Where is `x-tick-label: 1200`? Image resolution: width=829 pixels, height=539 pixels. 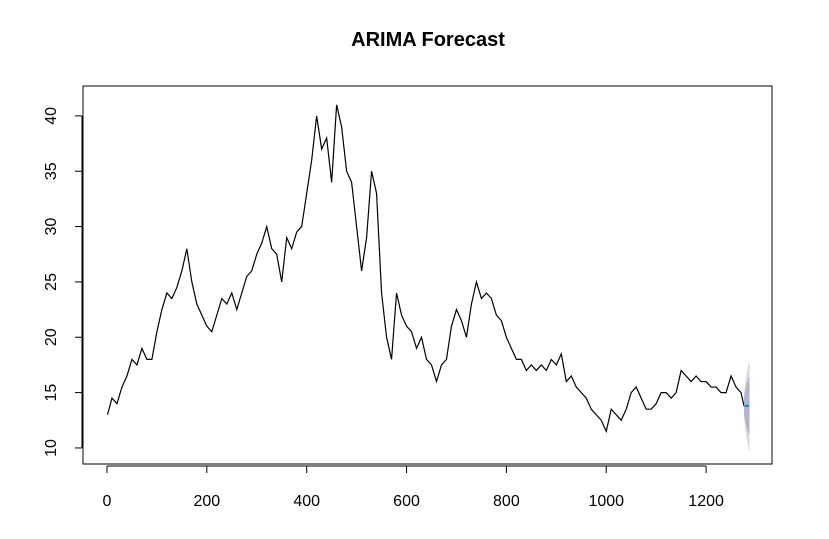
x-tick-label: 1200 is located at coordinates (706, 501).